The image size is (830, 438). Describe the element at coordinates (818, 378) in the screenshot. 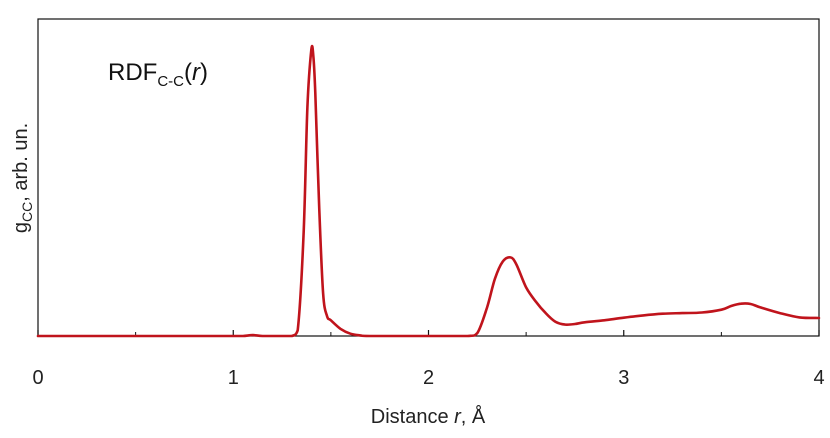

I see `x-tick-label: 4` at that location.